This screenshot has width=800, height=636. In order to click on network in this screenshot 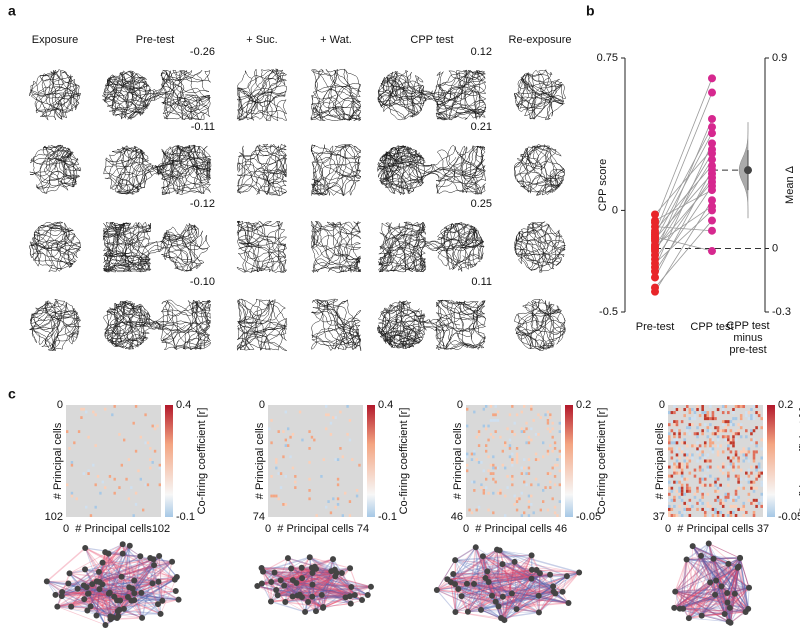, I will do `click(508, 584)`.